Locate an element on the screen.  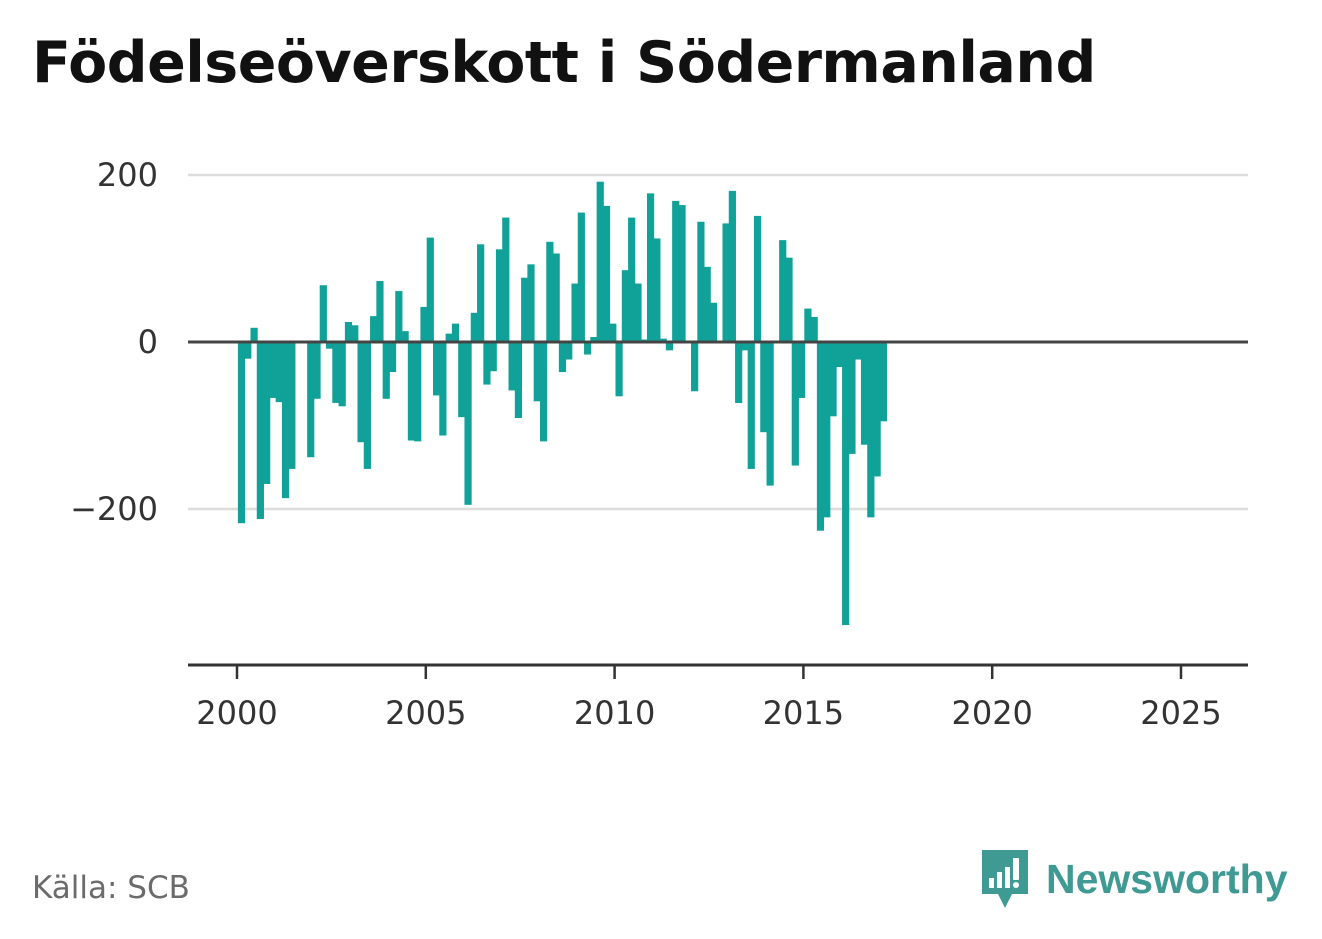
x-tick-label: 2020 is located at coordinates (991, 713).